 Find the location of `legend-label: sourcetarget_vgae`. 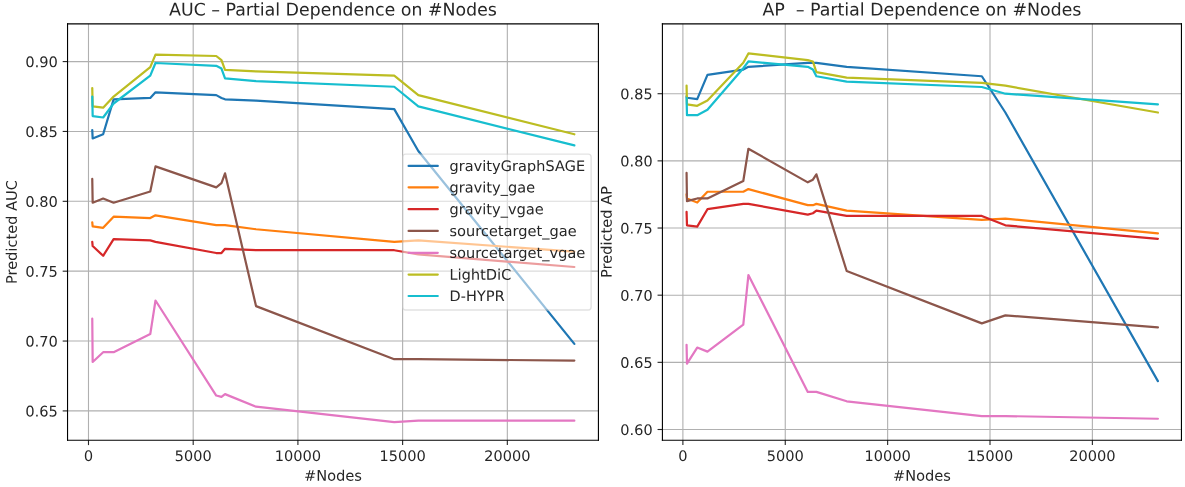

legend-label: sourcetarget_vgae is located at coordinates (517, 254).